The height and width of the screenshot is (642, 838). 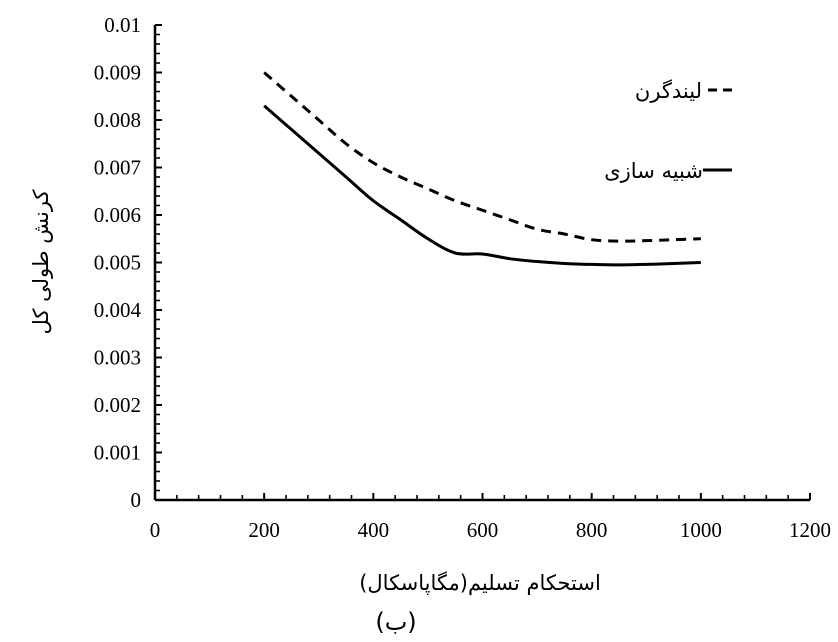 I want to click on y-tick-label: 0.007, so click(x=117, y=168).